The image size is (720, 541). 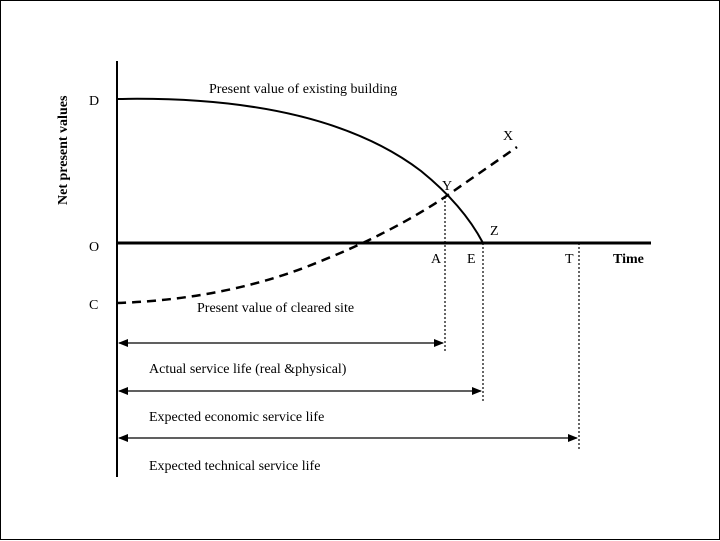 I want to click on cleared-site-label: Present value of cleared site, so click(x=275, y=308).